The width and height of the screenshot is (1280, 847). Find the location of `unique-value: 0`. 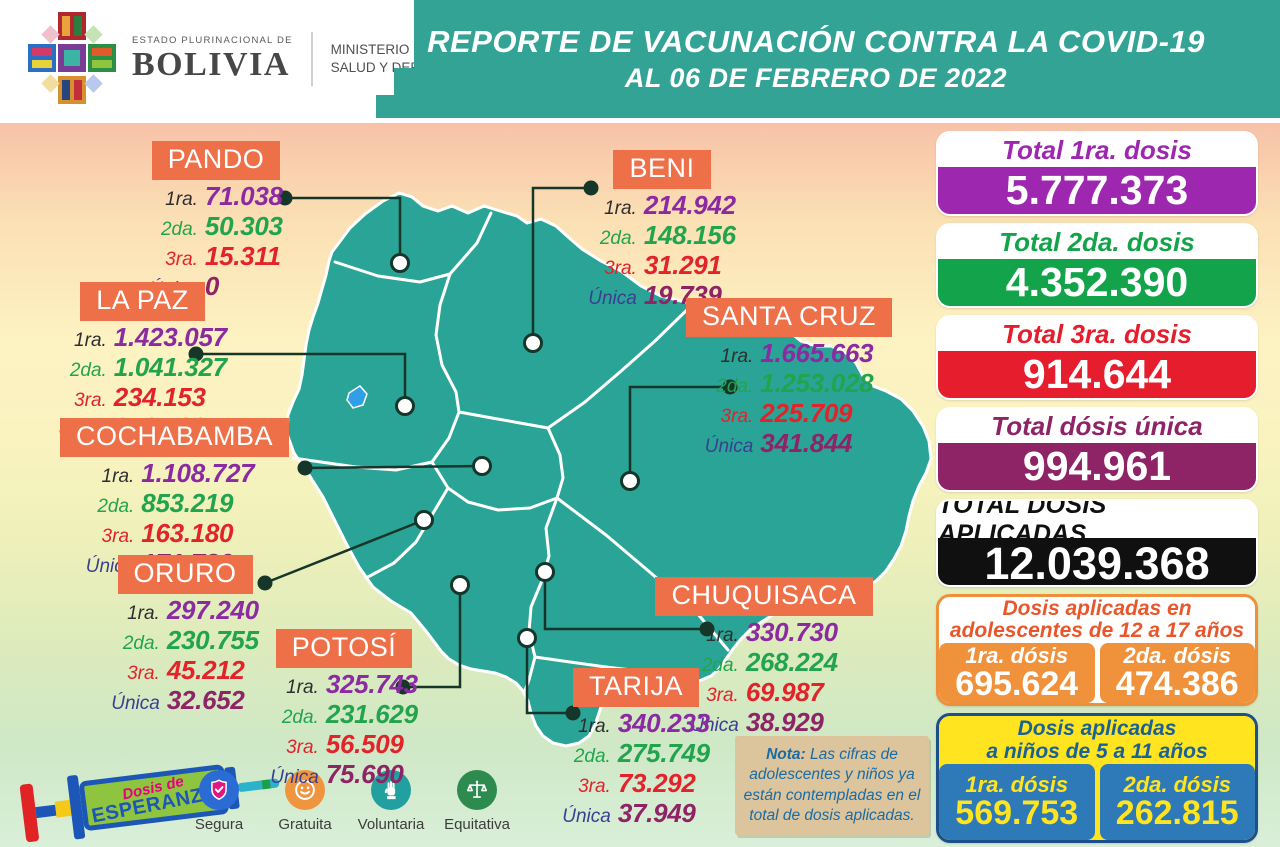

unique-value: 0 is located at coordinates (212, 285).